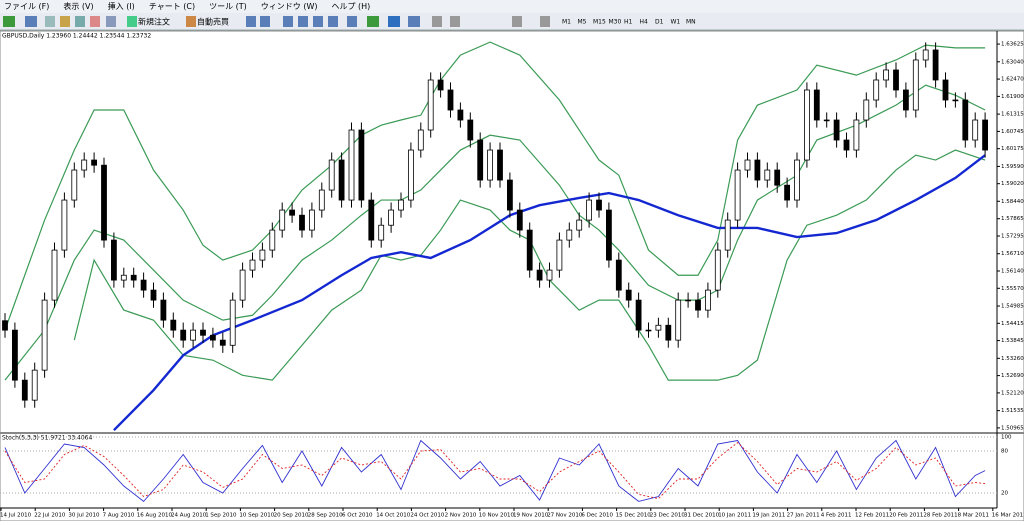  I want to click on y-tick-label: 1.60175, so click(1012, 149).